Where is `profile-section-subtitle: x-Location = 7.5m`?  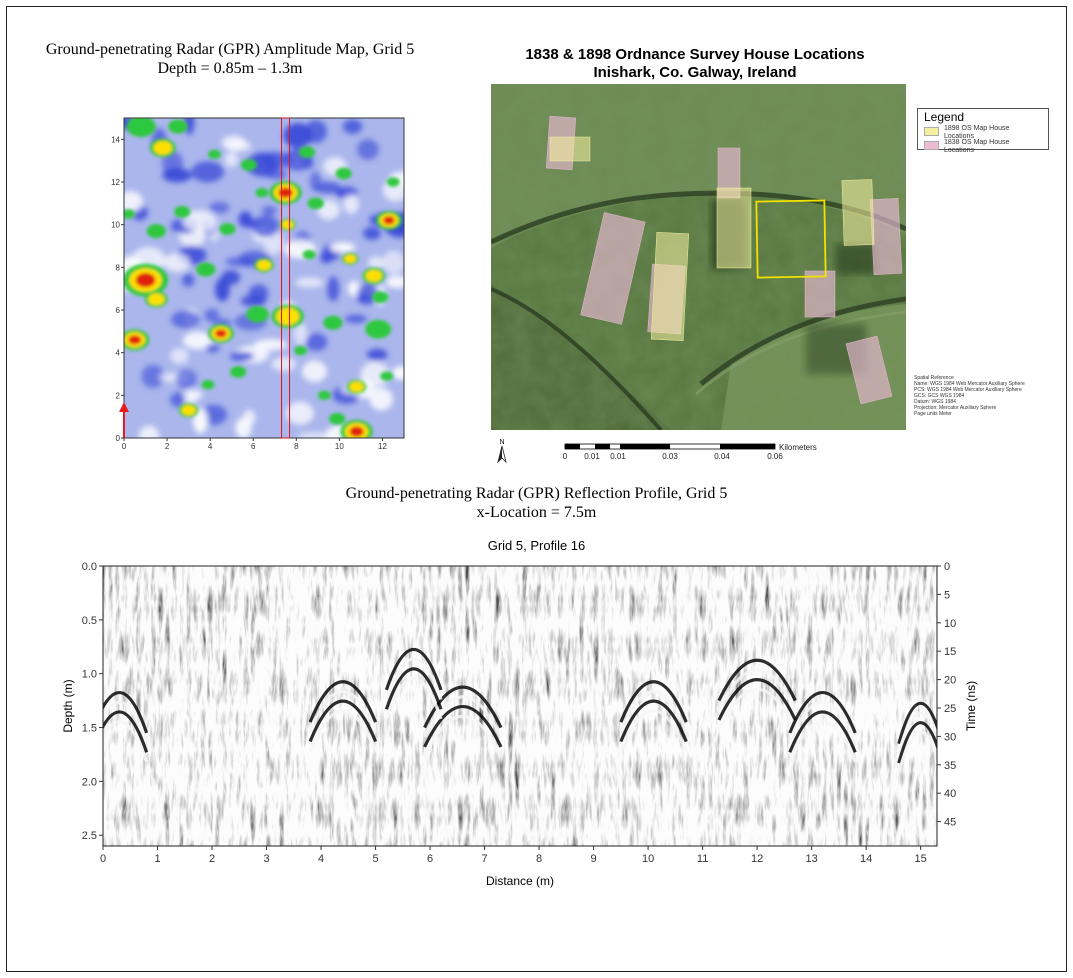 profile-section-subtitle: x-Location = 7.5m is located at coordinates (536, 512).